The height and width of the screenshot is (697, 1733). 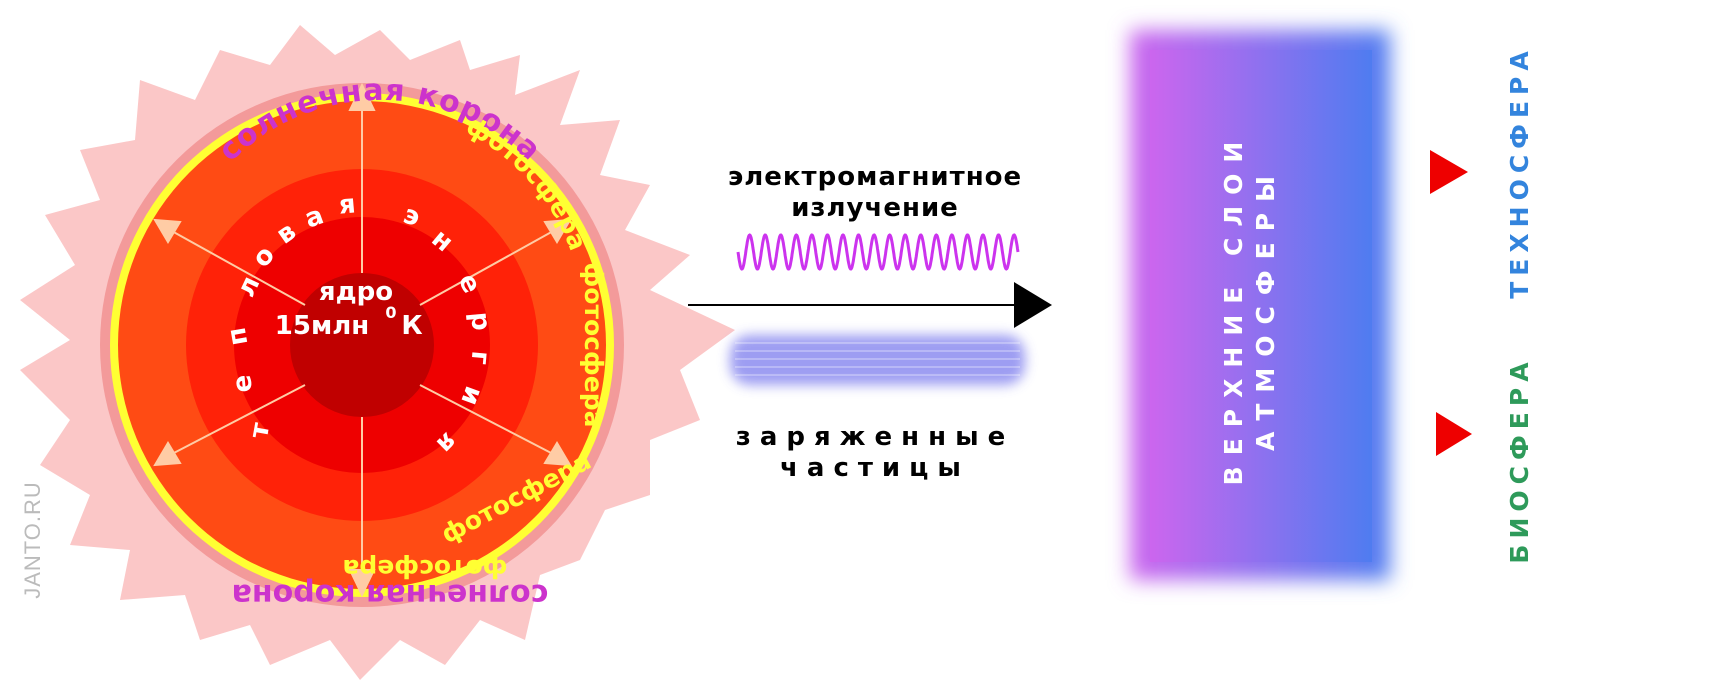 I want to click on biosphere-marker, so click(x=1454, y=434).